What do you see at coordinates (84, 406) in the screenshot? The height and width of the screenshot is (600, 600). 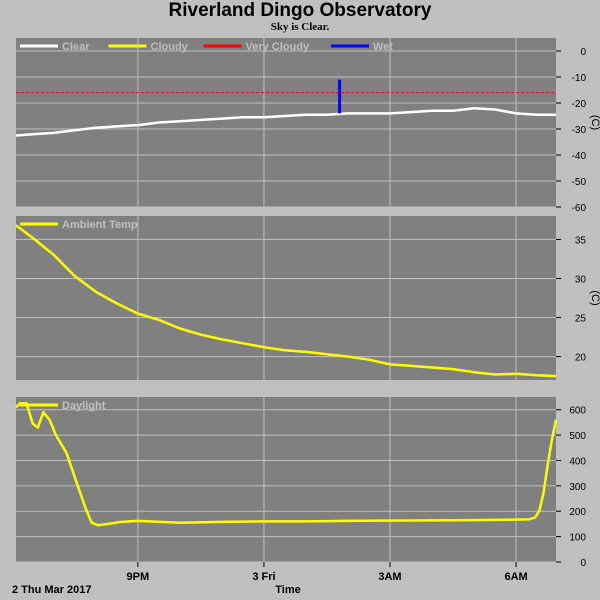 I see `legend-label: Daylight` at bounding box center [84, 406].